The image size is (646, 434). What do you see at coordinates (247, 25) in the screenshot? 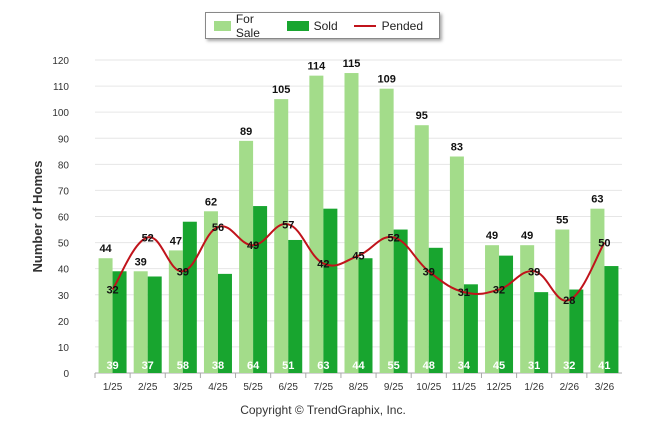
I see `legend-for-sale-label: For Sale` at bounding box center [247, 25].